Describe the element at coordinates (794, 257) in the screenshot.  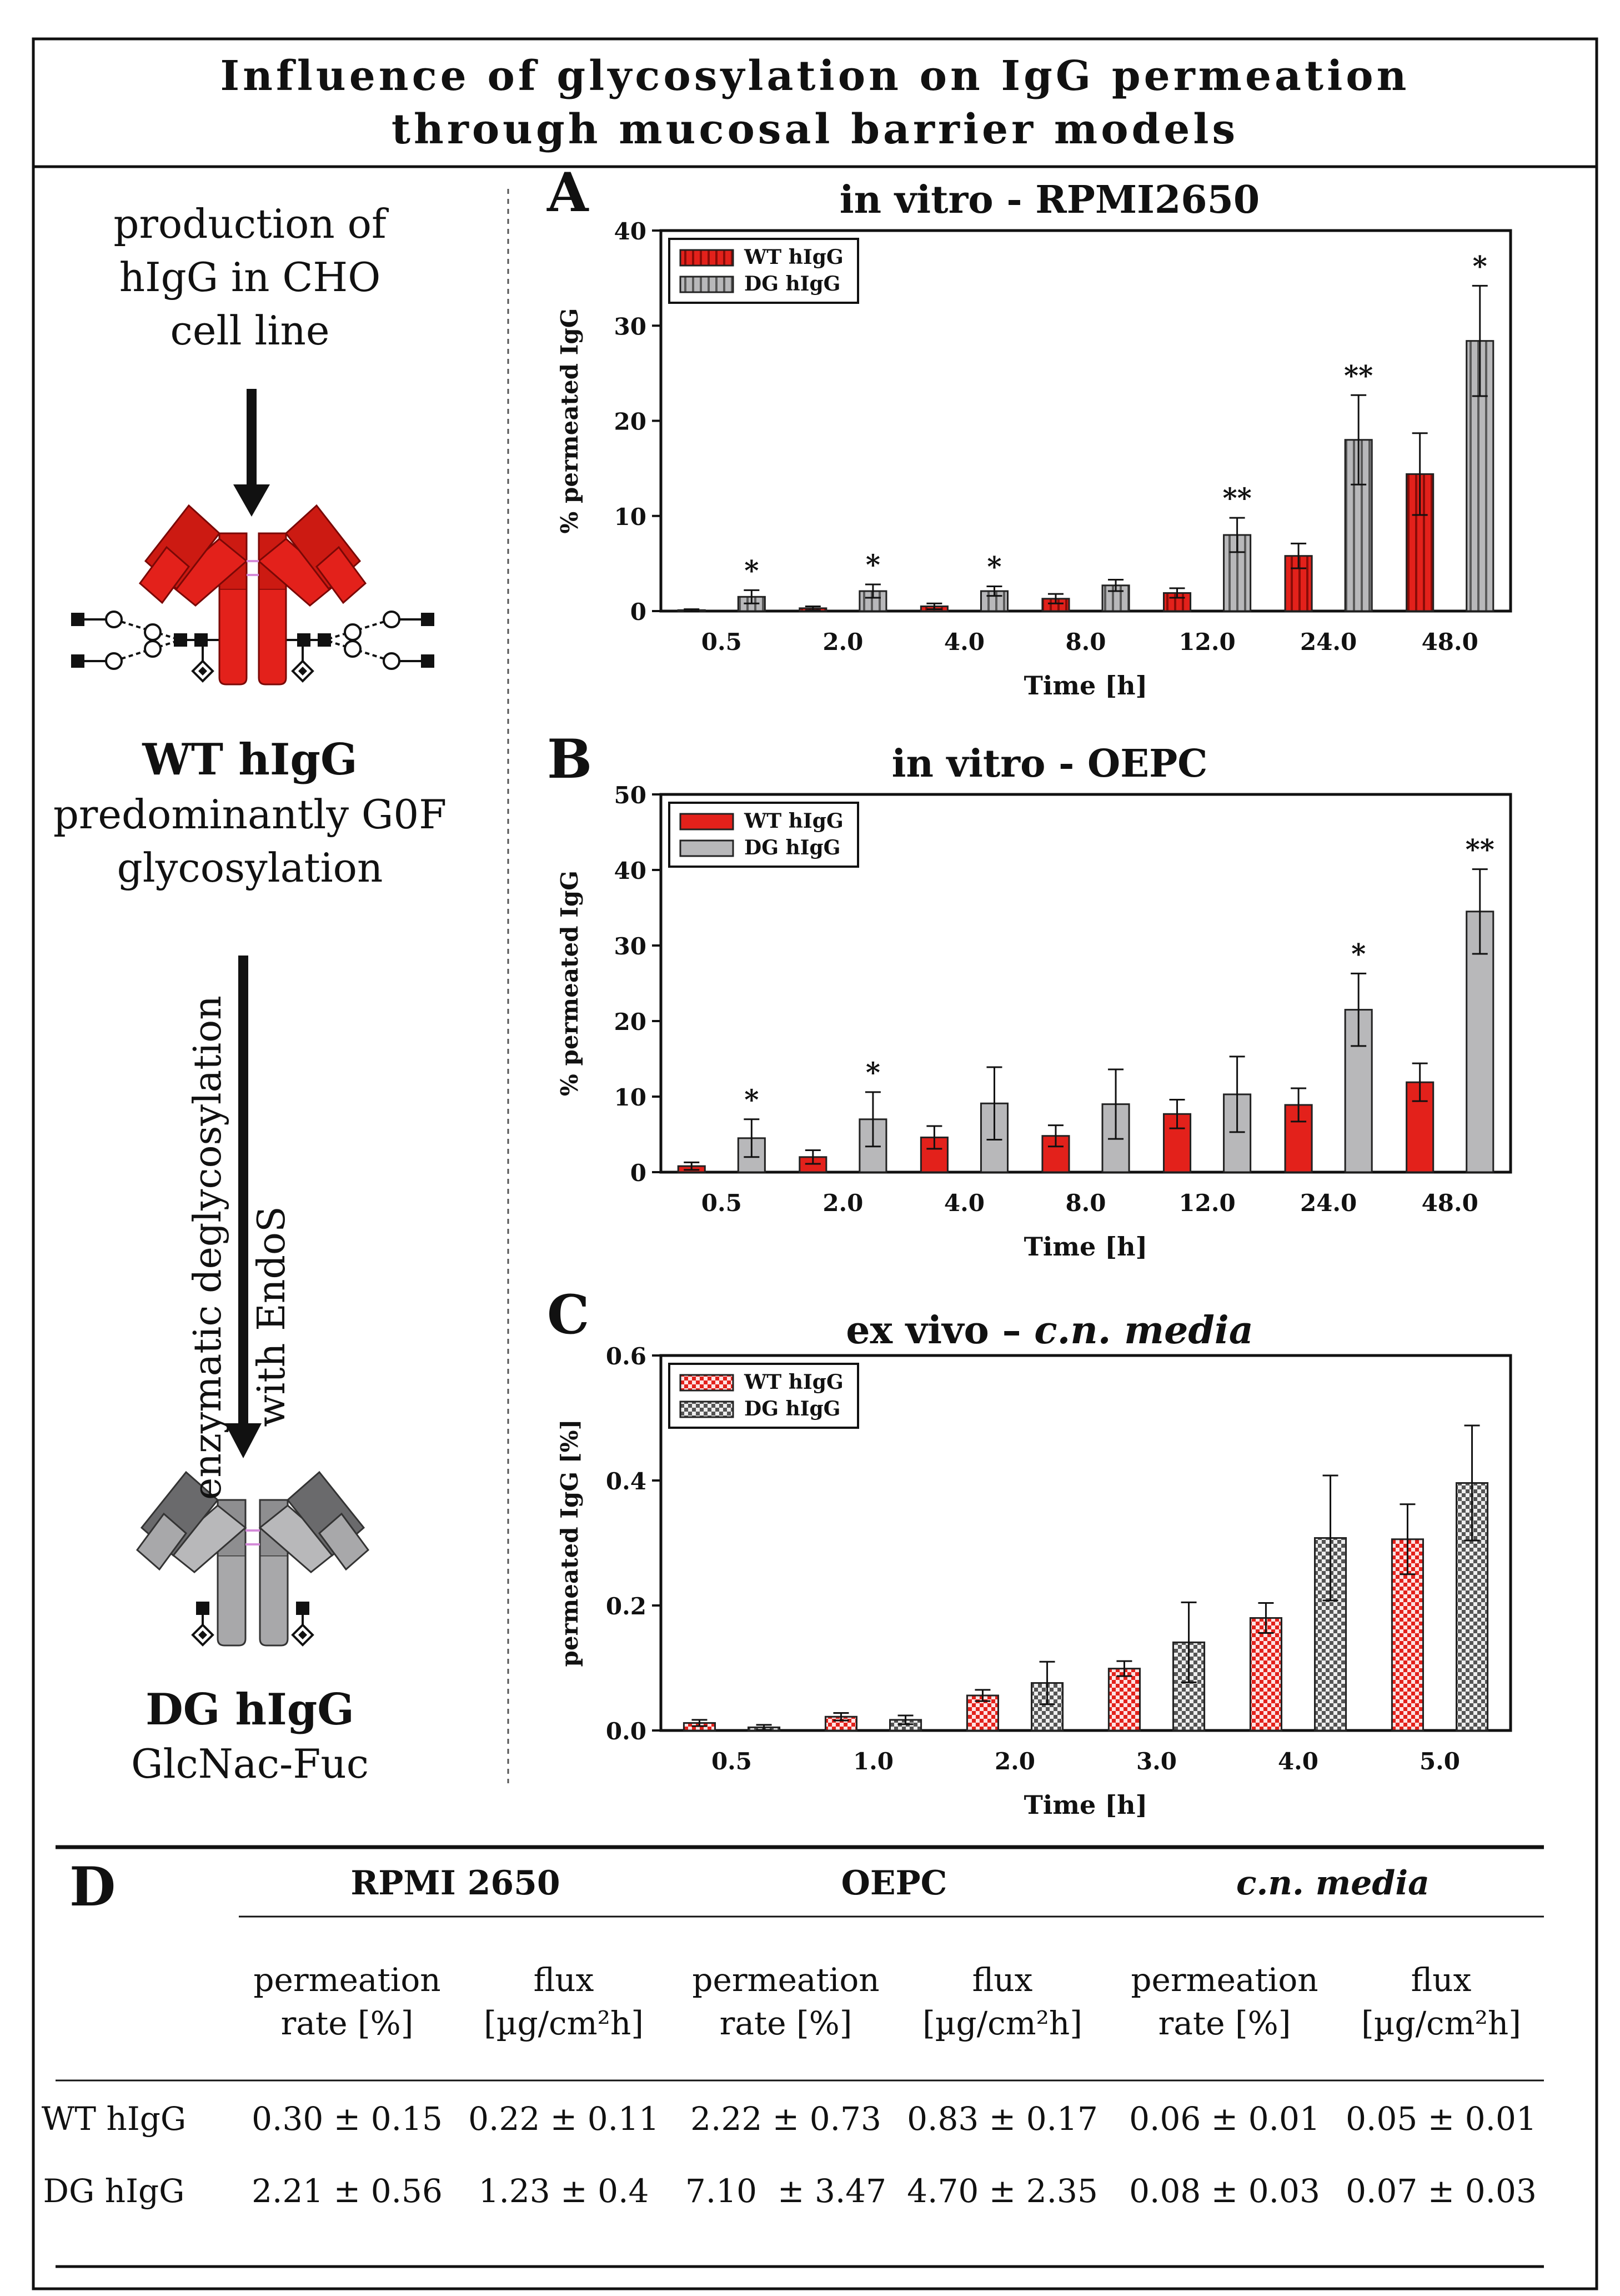
I see `legend-label-wt: WT hIgG` at that location.